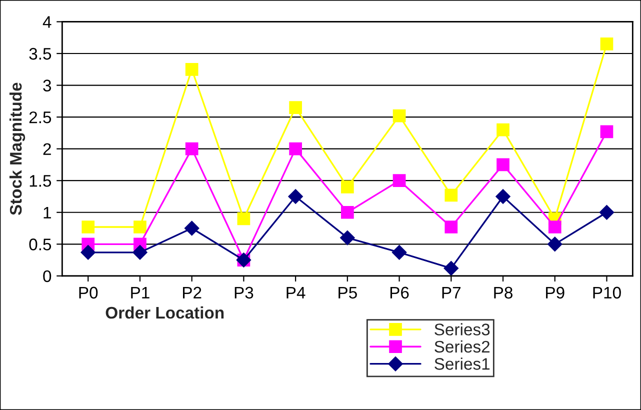 The width and height of the screenshot is (641, 410). Describe the element at coordinates (40, 244) in the screenshot. I see `y-tick-label: 0.5` at that location.